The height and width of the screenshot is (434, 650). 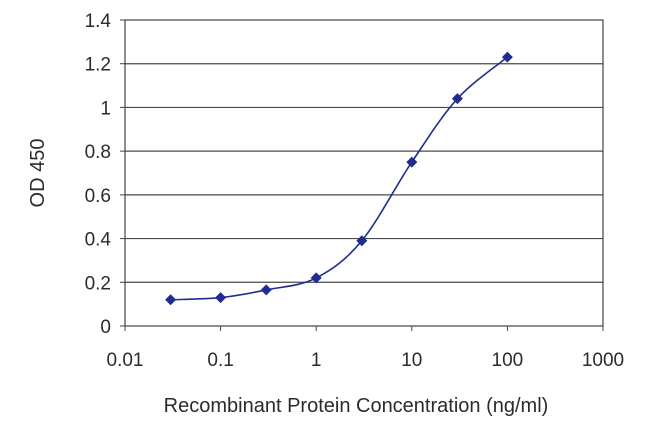 What do you see at coordinates (98, 240) in the screenshot?
I see `y-tick-label: 0.4` at bounding box center [98, 240].